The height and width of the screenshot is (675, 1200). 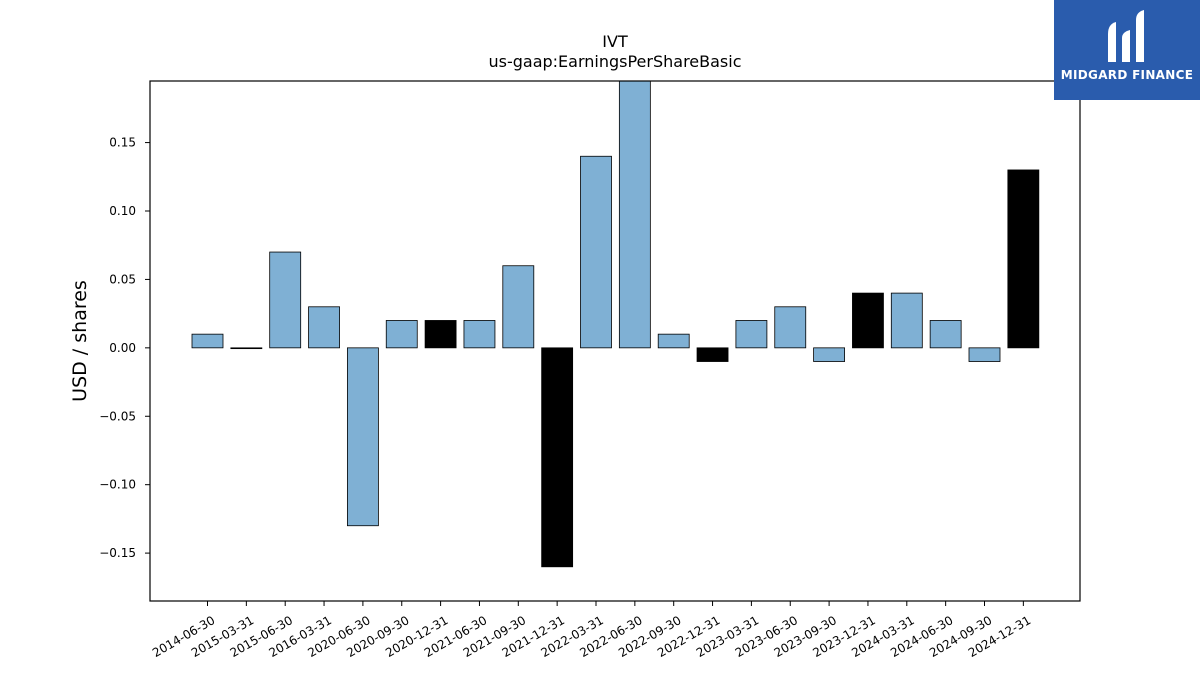 I want to click on y-tick-label: −0.15, so click(x=117, y=553).